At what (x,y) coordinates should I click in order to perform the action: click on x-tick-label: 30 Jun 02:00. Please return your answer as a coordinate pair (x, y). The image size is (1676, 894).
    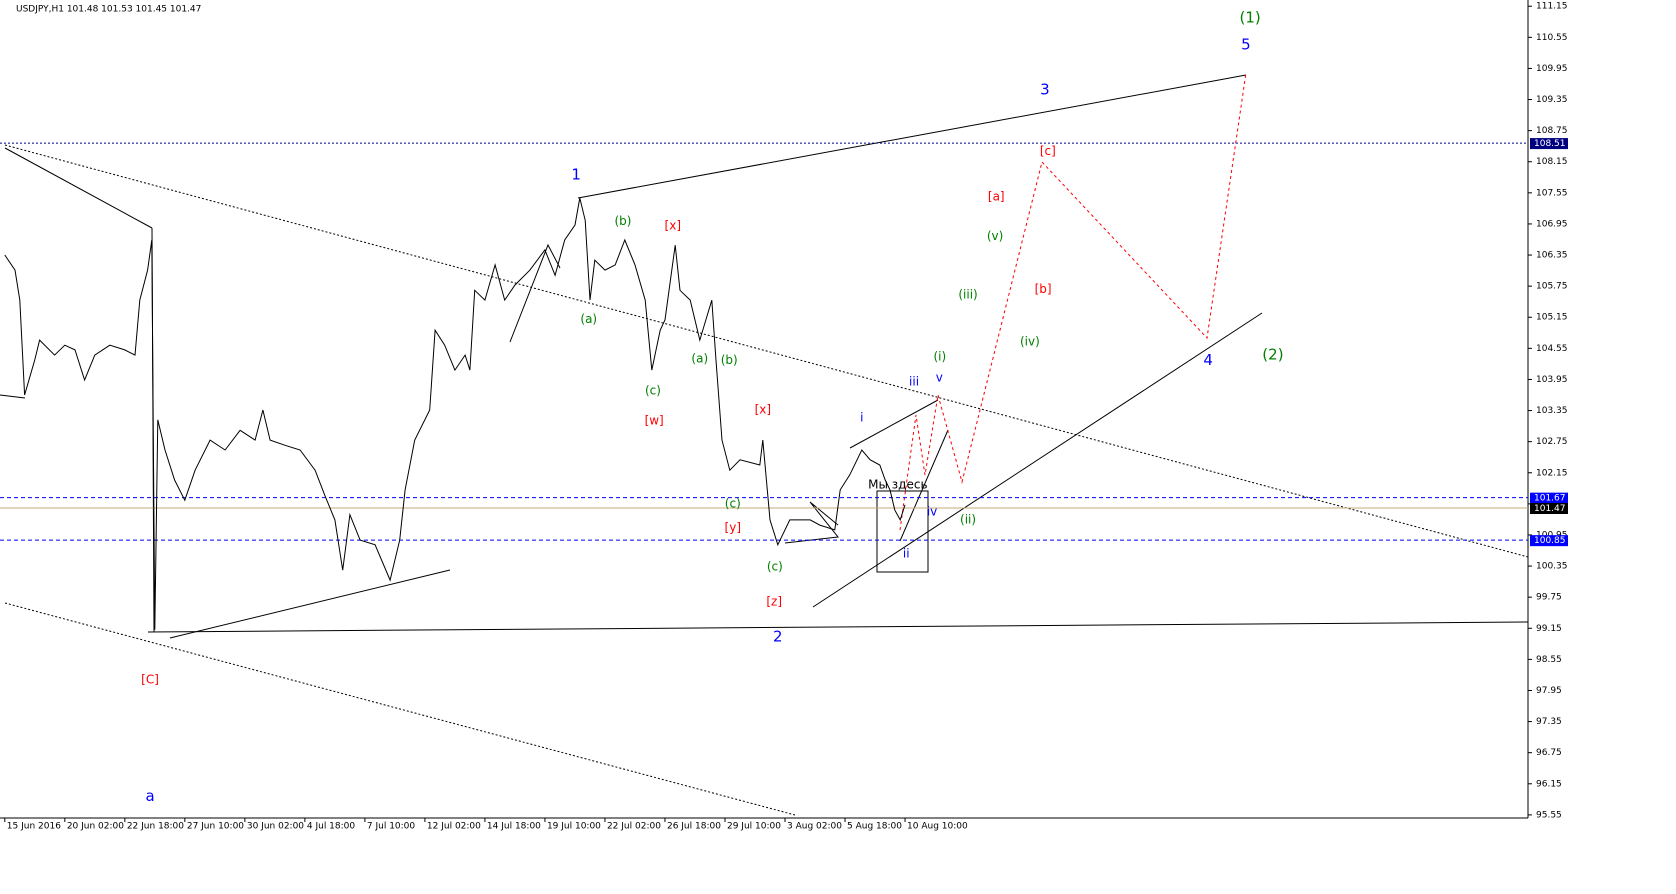
    Looking at the image, I should click on (275, 827).